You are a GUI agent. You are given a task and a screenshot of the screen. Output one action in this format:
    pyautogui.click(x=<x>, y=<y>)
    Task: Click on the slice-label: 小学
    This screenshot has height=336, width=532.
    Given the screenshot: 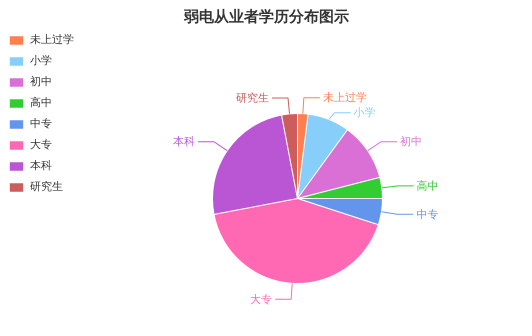 What is the action you would take?
    pyautogui.click(x=365, y=113)
    